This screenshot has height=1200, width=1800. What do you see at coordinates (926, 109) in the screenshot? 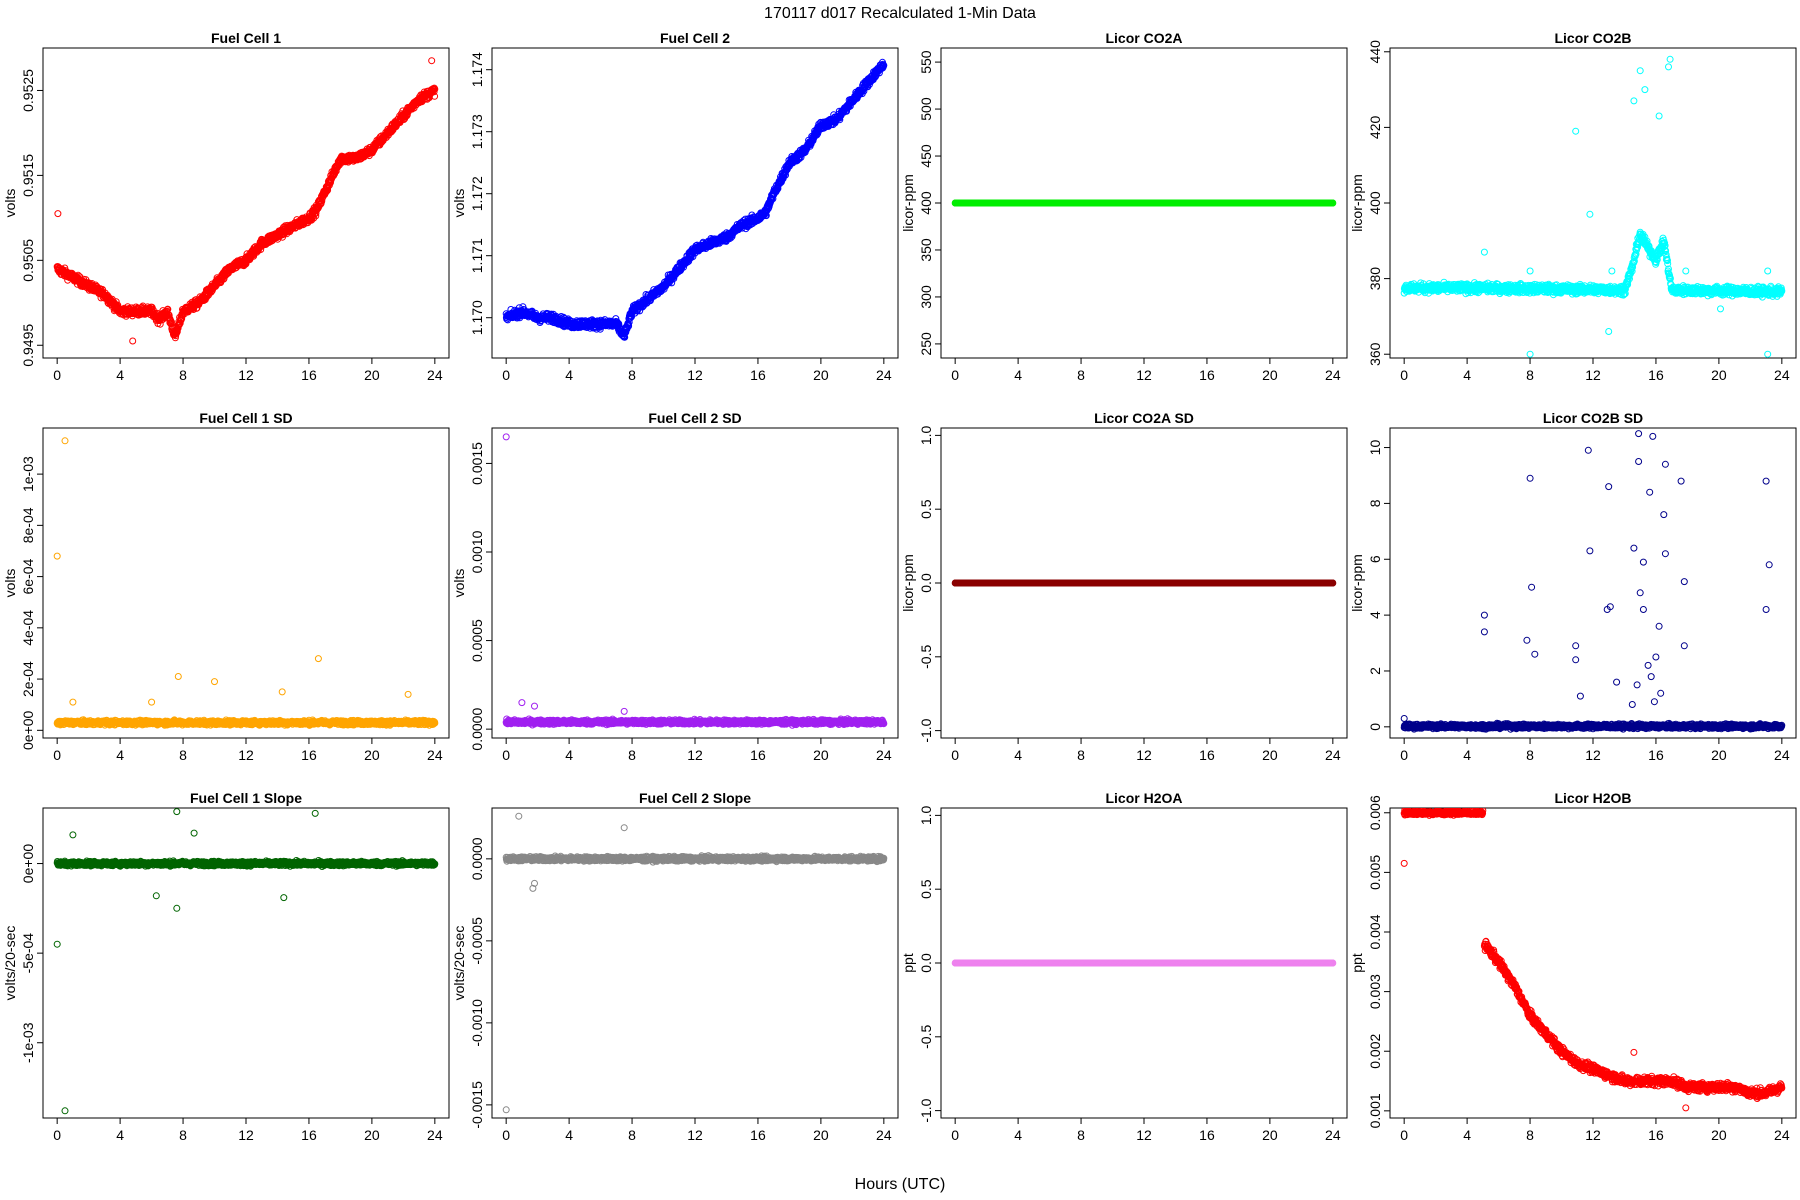
I see `y-tick-label: 500` at bounding box center [926, 109].